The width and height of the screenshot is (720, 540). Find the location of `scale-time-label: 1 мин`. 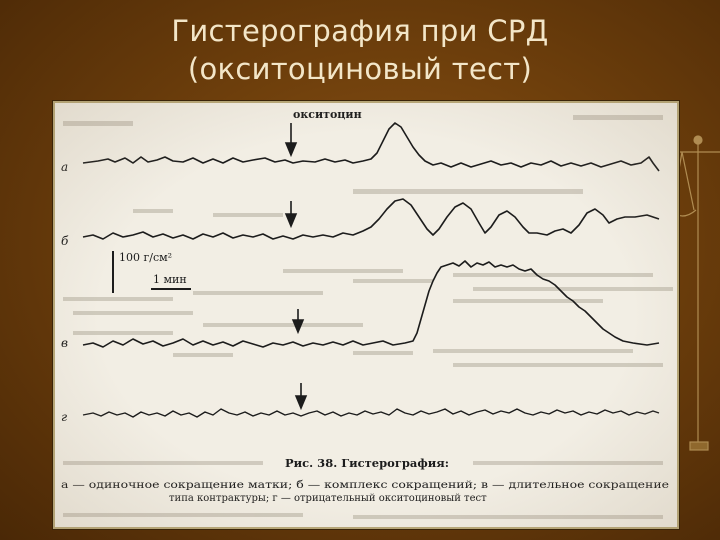

scale-time-label: 1 мин is located at coordinates (170, 279).